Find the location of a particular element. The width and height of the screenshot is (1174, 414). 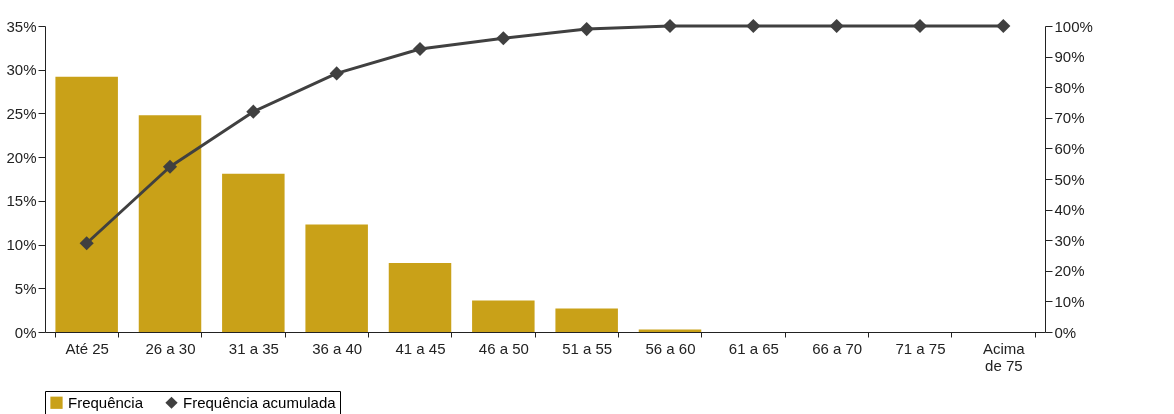

y2-tick-label: 80% is located at coordinates (1069, 87).